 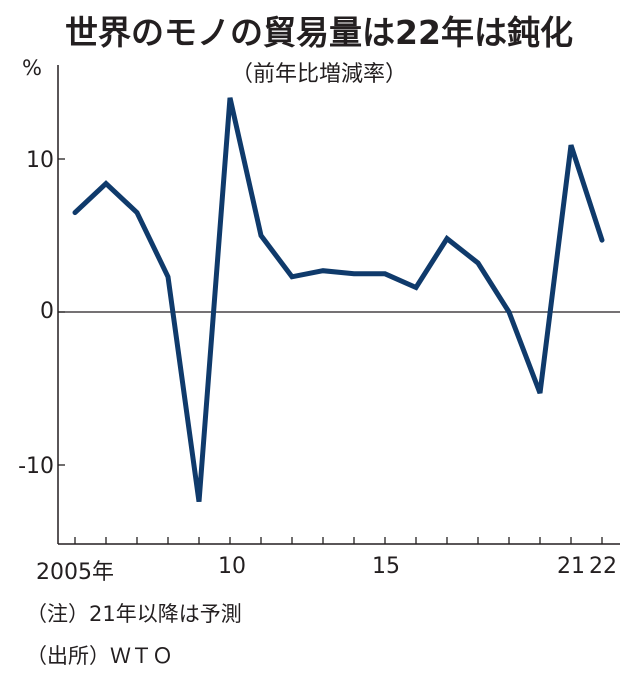 I want to click on y-tick-label-minus-10: -10, so click(x=36, y=466).